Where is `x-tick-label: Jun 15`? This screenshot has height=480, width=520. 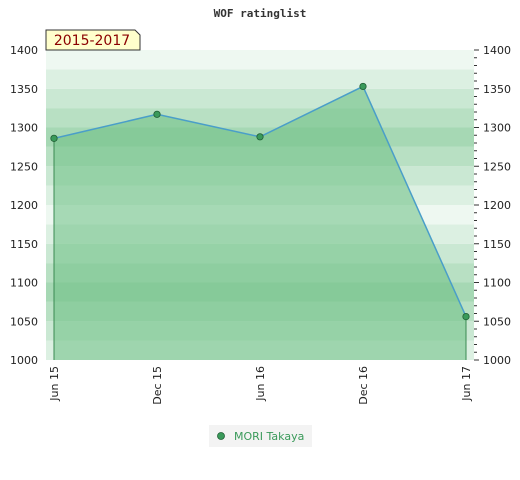
x-tick-label: Jun 15 is located at coordinates (54, 384).